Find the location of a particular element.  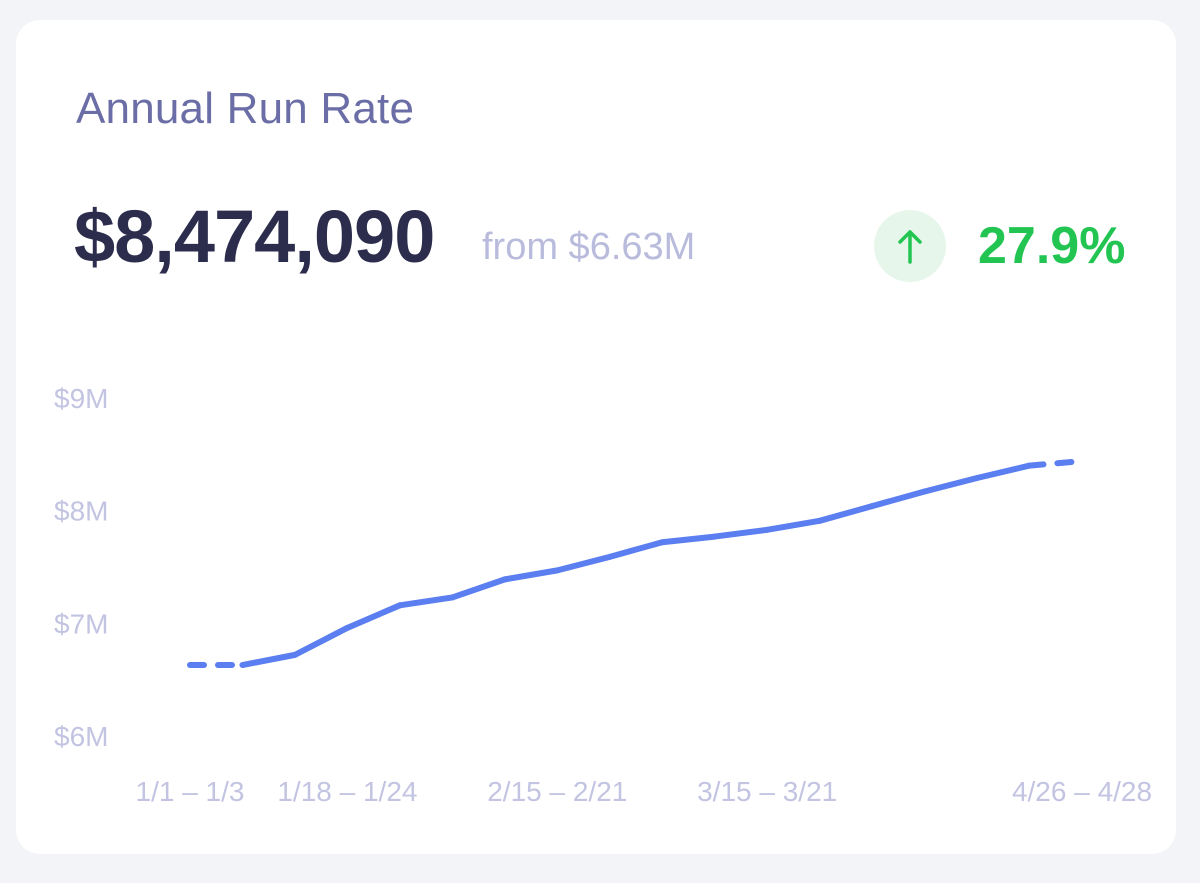

x-tick-label: 1/1 – 1/3 is located at coordinates (190, 791).